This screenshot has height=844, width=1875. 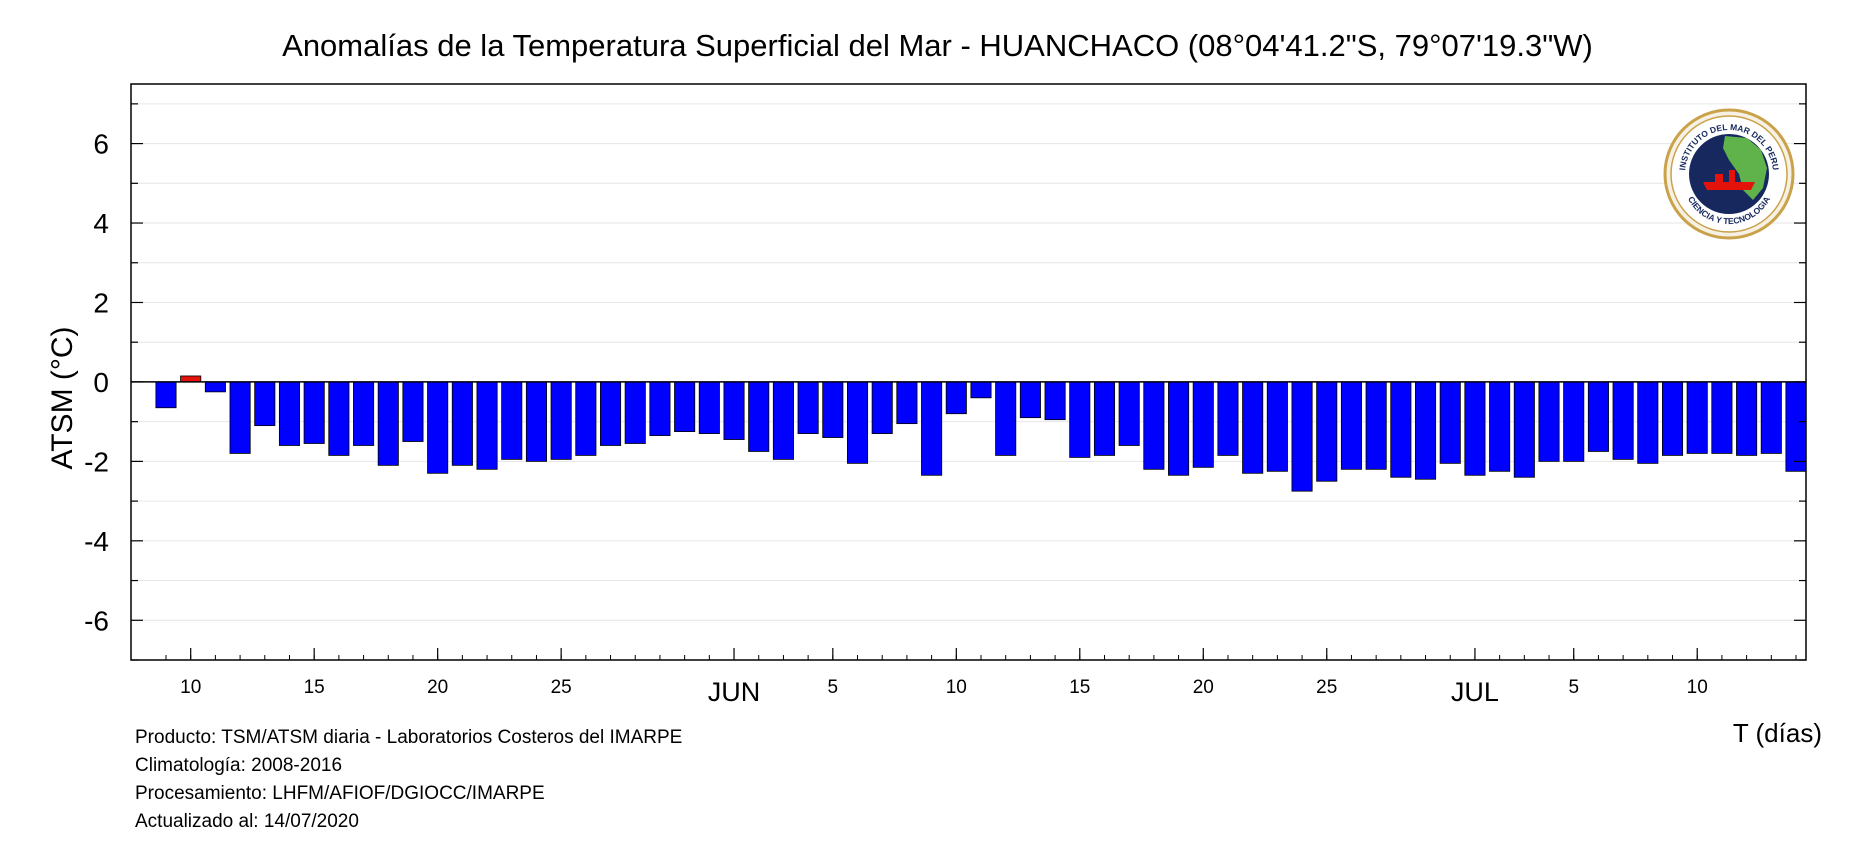 What do you see at coordinates (1777, 733) in the screenshot?
I see `x-axis-label: T (días)` at bounding box center [1777, 733].